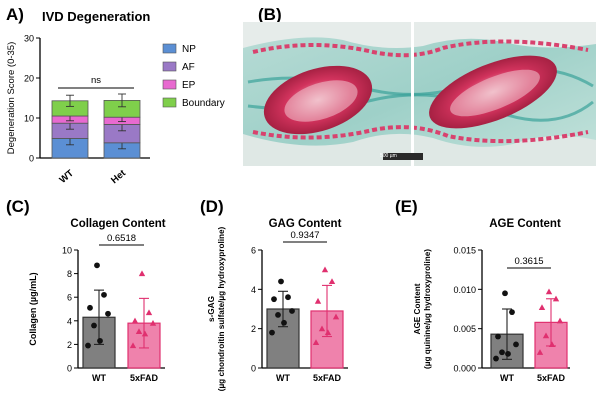 This screenshot has width=600, height=400. I want to click on chart-c-title: Collagen Content, so click(117, 224).